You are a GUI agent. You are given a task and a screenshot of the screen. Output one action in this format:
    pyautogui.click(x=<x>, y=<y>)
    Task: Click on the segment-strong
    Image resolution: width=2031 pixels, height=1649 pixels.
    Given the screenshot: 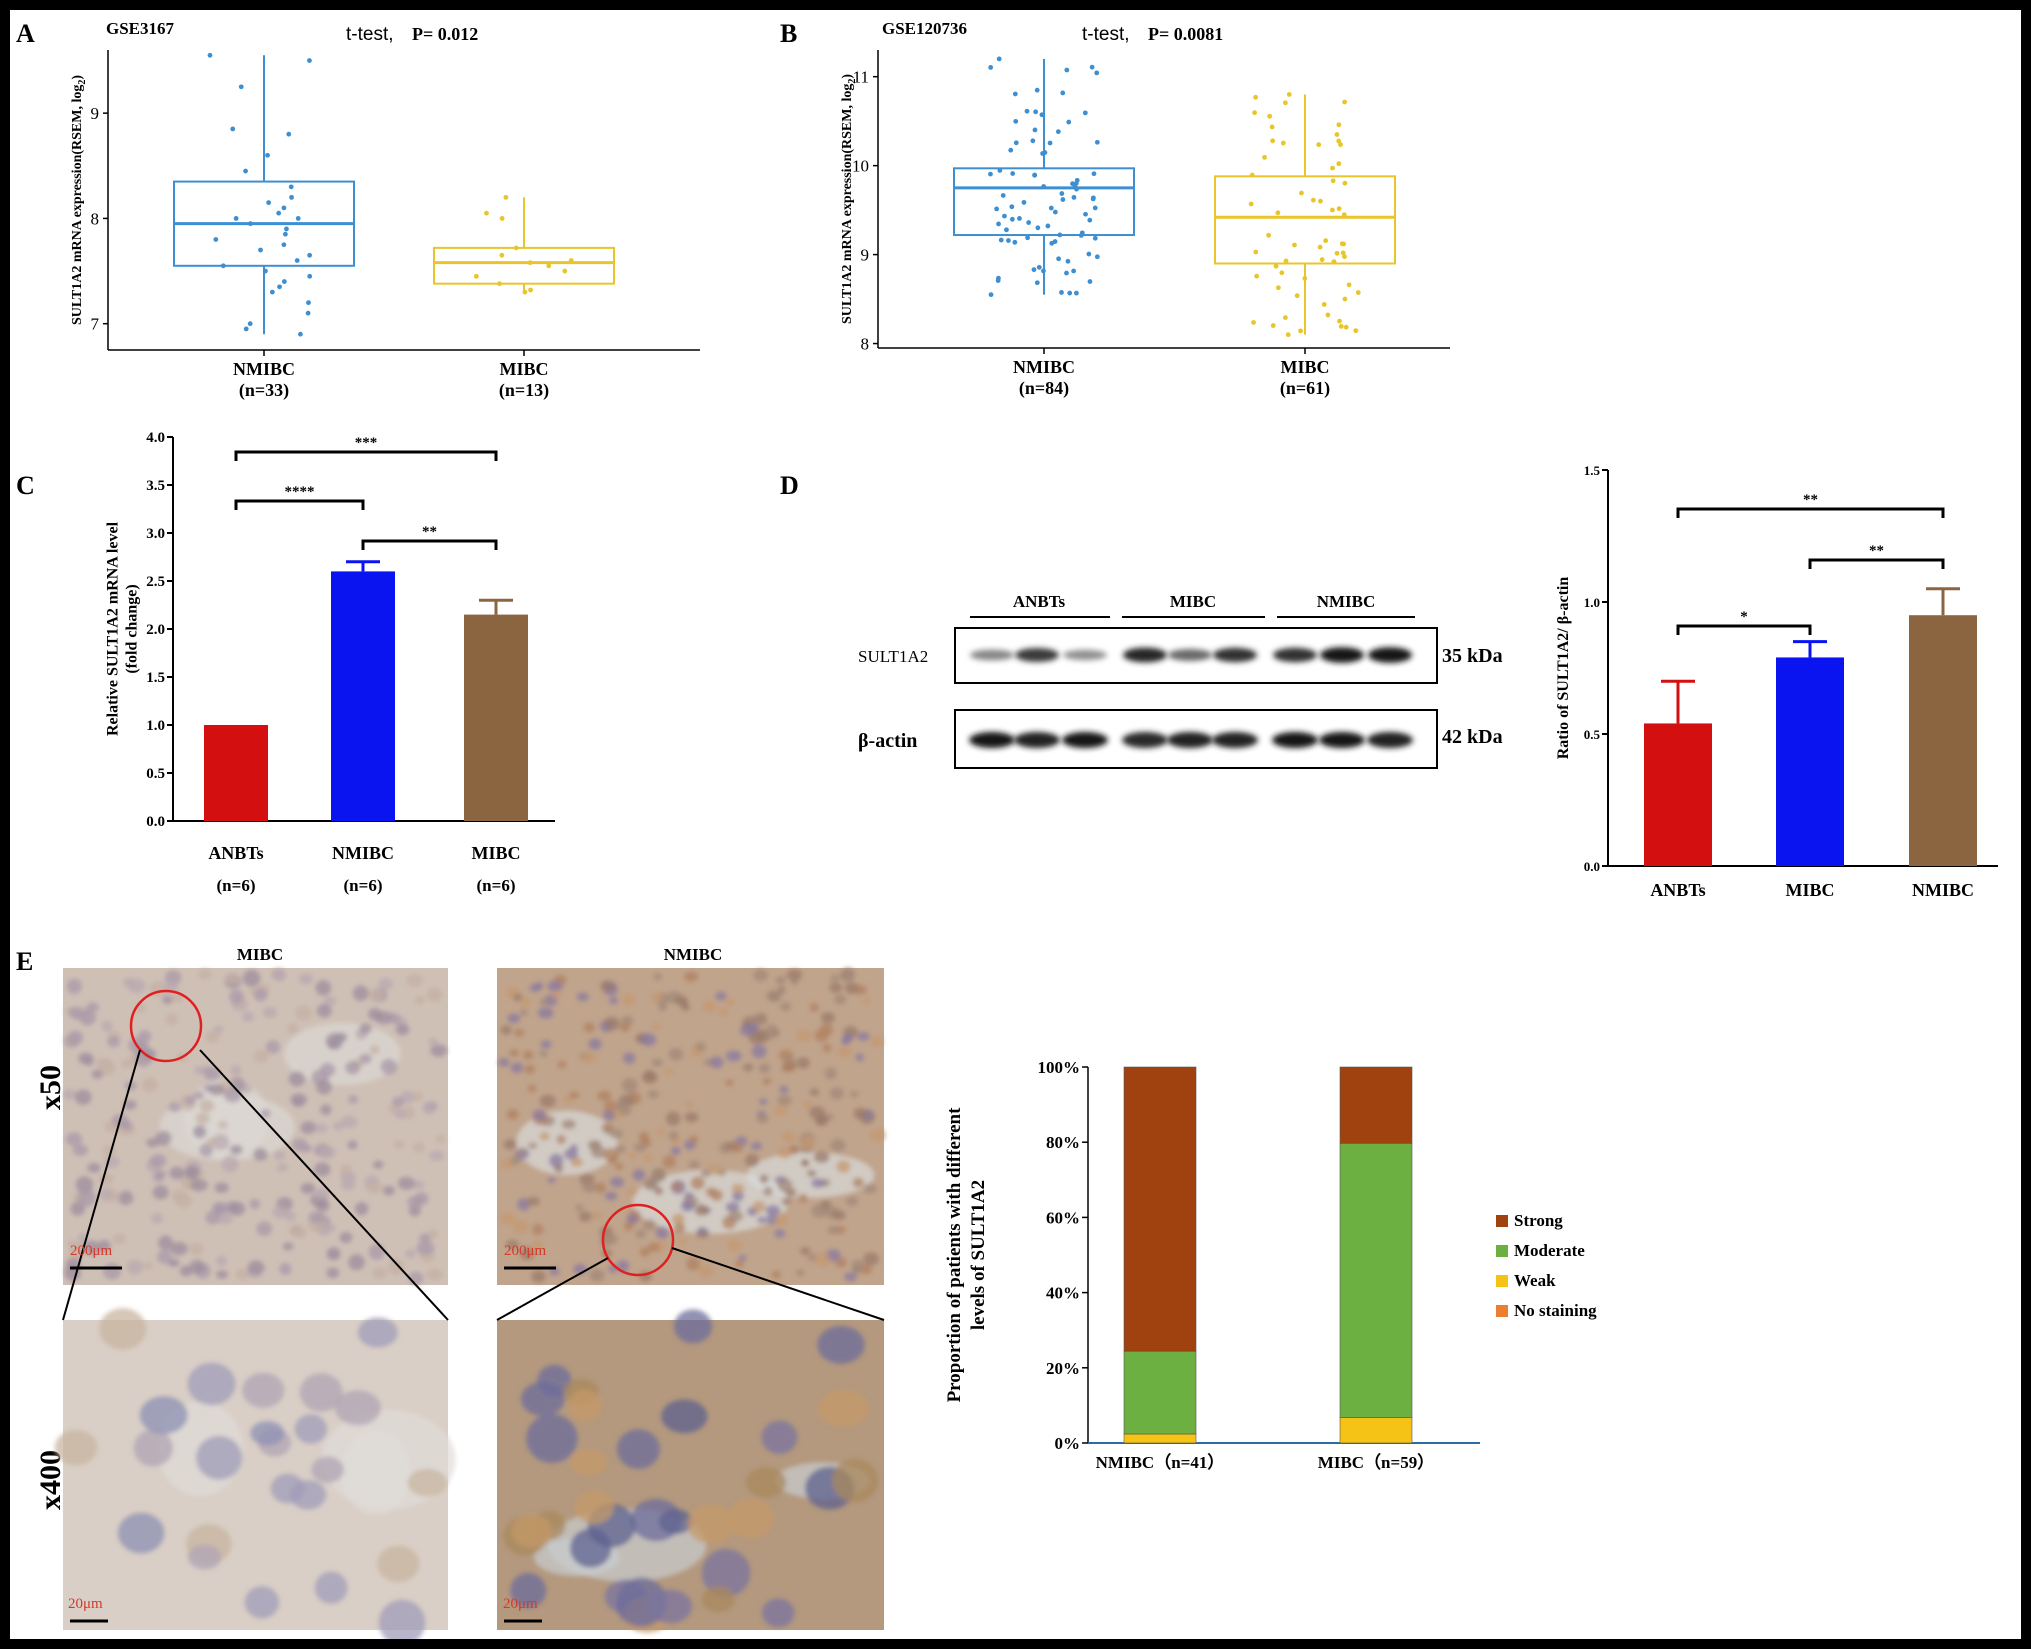 What is the action you would take?
    pyautogui.click(x=1160, y=1209)
    